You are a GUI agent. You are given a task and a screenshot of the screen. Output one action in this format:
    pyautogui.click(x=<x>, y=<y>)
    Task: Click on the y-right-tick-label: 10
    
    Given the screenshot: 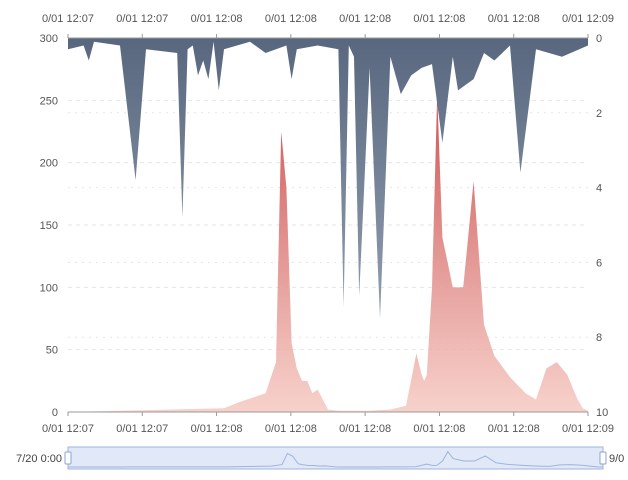 What is the action you would take?
    pyautogui.click(x=602, y=413)
    